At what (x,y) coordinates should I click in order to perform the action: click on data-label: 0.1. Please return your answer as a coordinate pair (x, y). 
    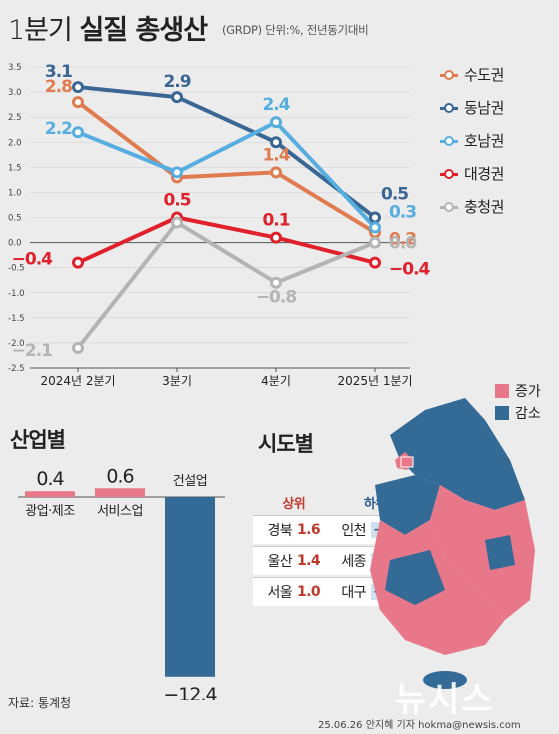
    Looking at the image, I should click on (275, 221).